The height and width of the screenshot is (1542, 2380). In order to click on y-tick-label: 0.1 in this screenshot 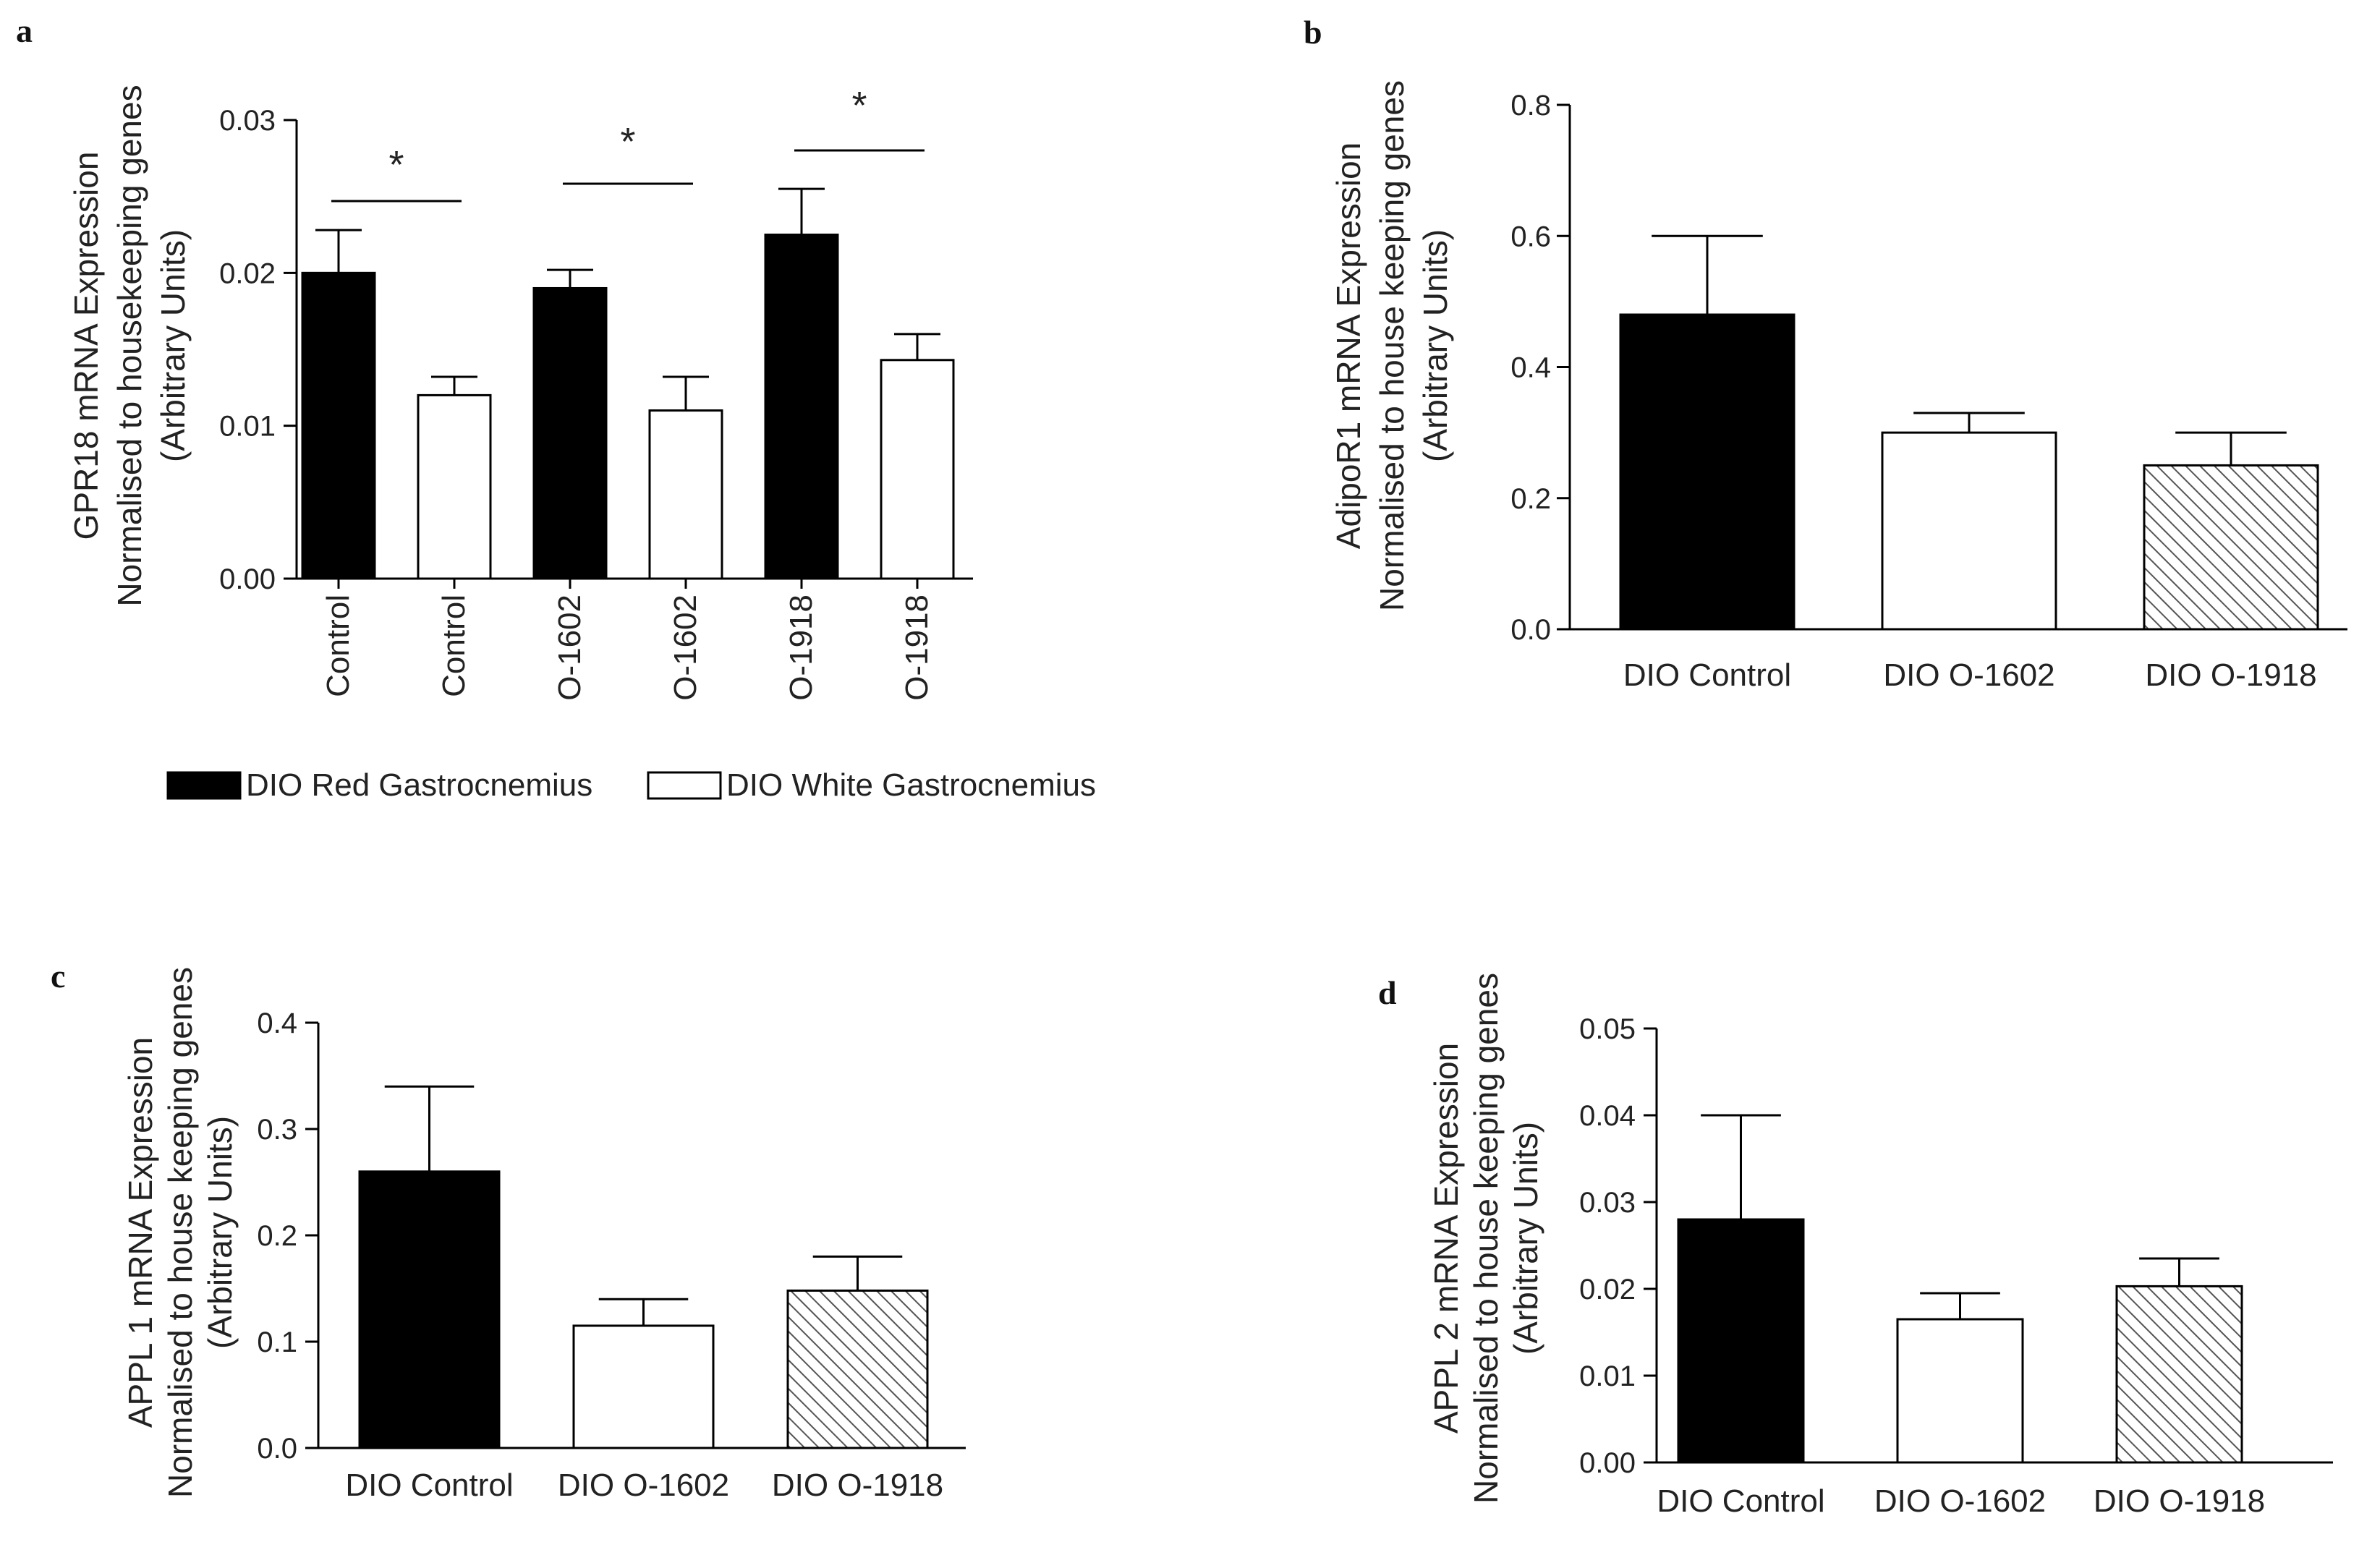, I will do `click(277, 1342)`.